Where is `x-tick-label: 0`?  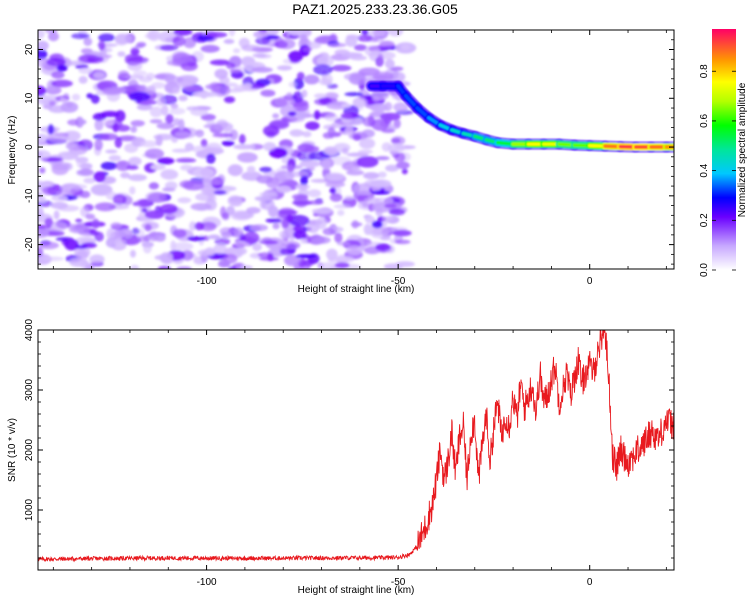
x-tick-label: 0 is located at coordinates (590, 582).